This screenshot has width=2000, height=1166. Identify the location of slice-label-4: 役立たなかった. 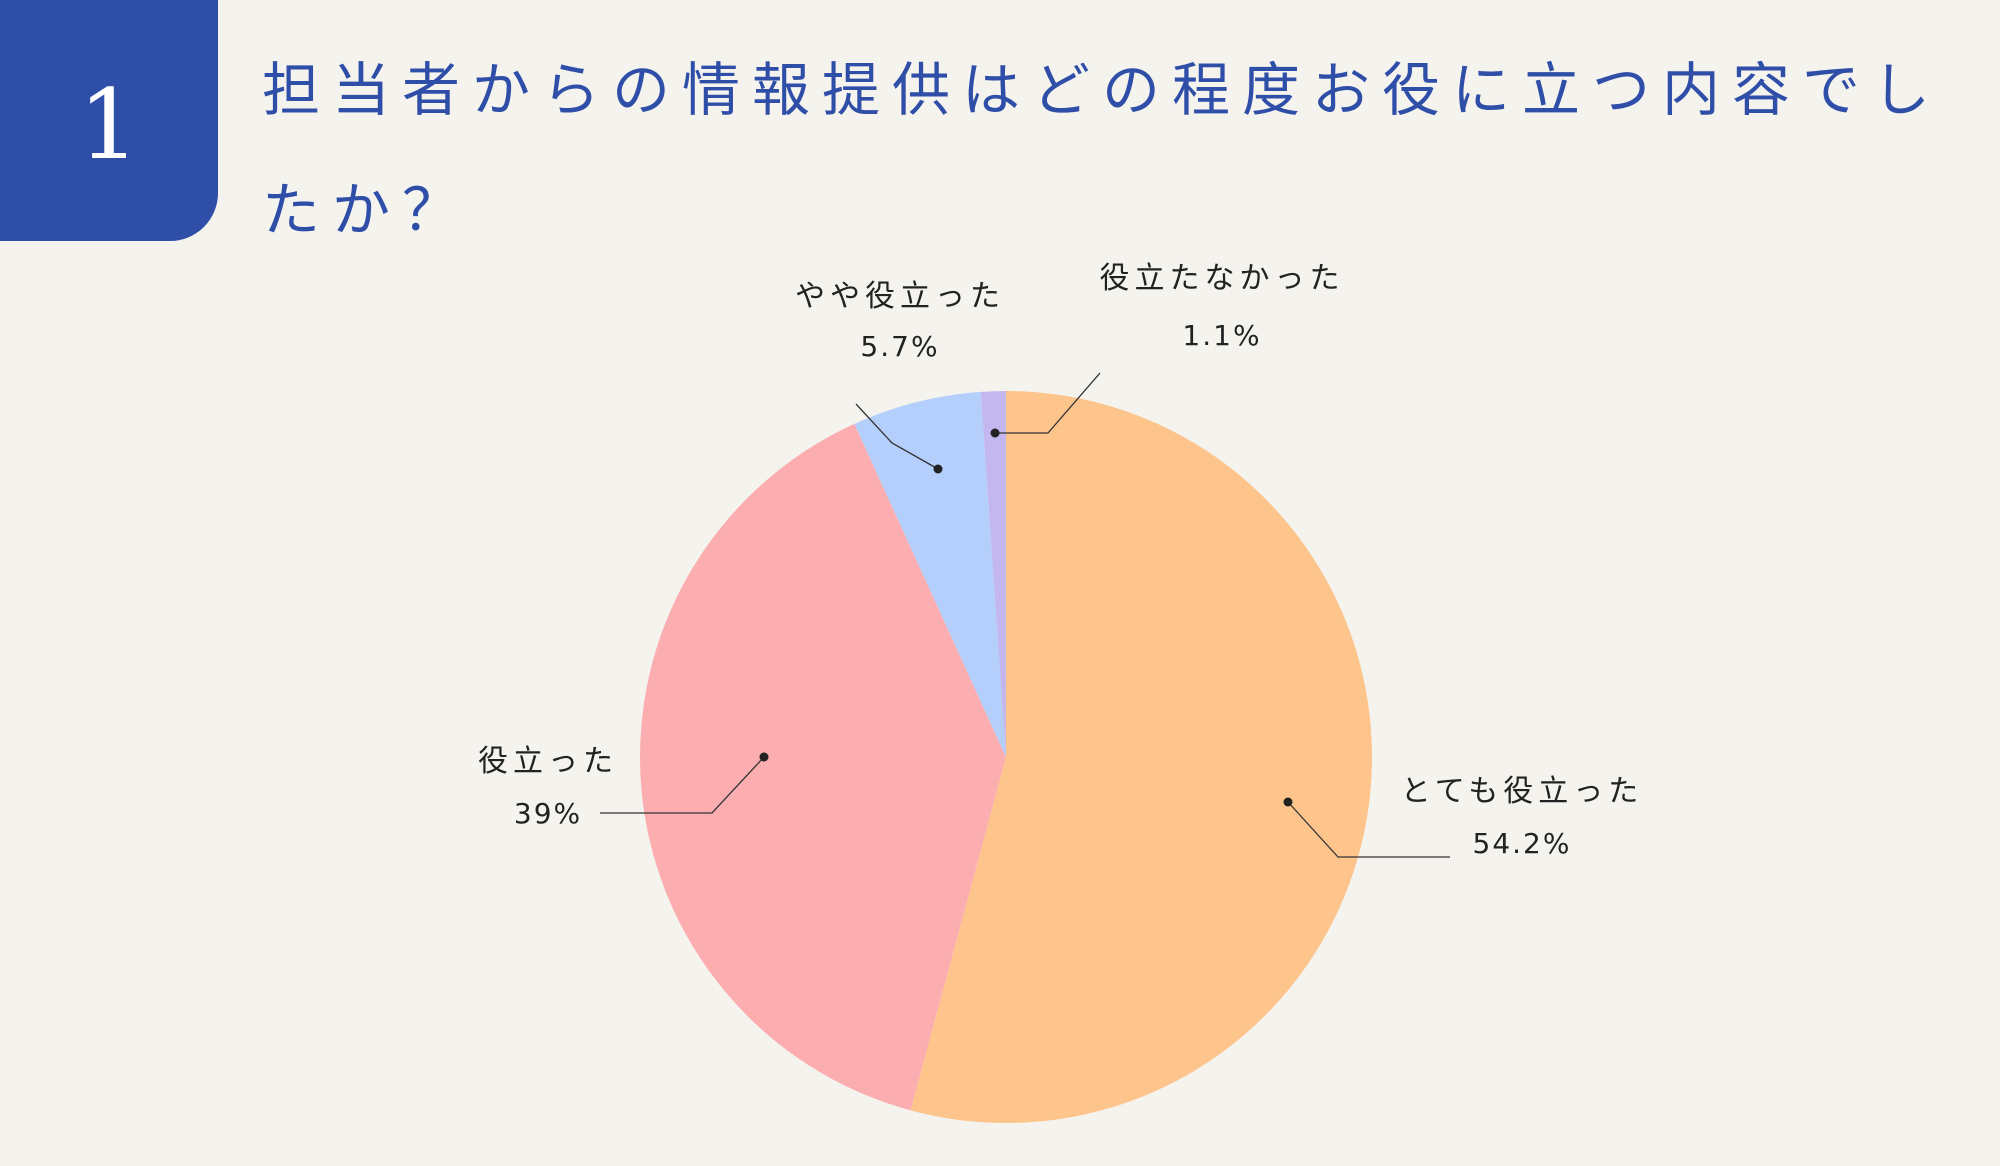
(1222, 278).